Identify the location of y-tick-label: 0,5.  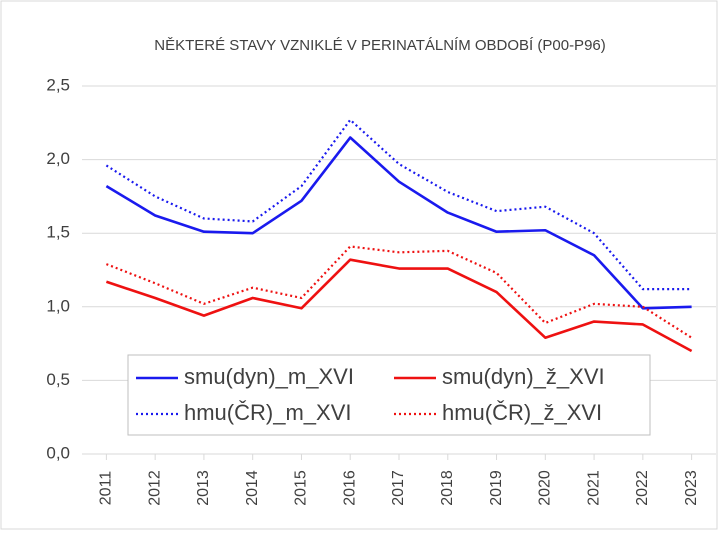
(58, 379).